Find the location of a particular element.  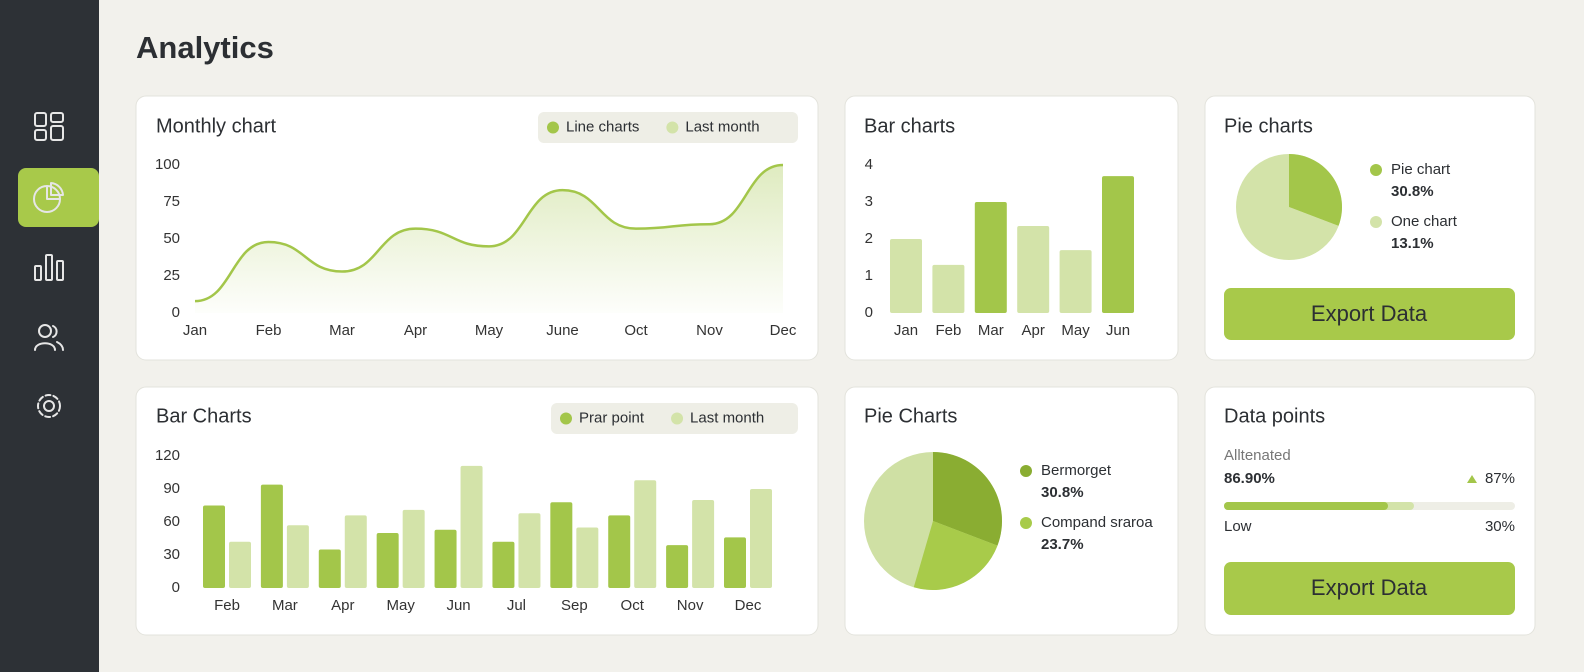

x-tick-label: Jun is located at coordinates (458, 605).